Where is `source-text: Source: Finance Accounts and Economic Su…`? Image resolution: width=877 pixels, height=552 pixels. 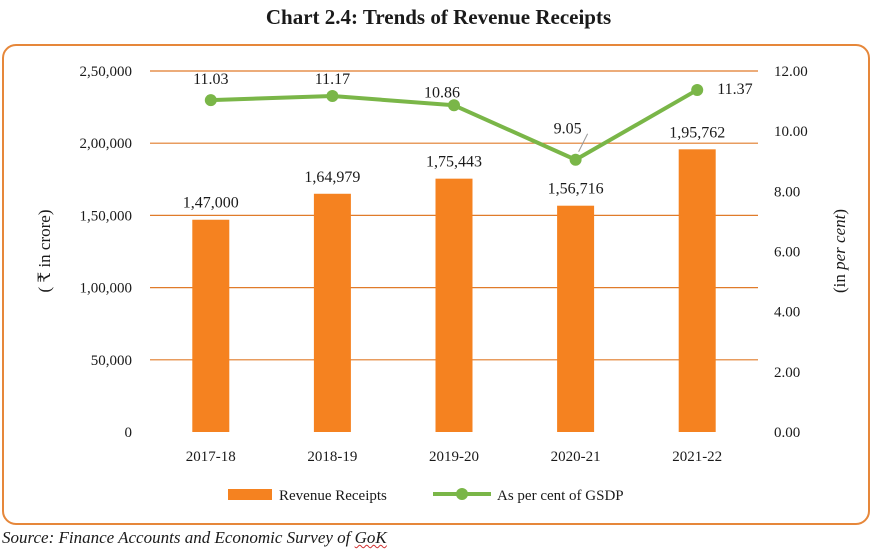
source-text: Source: Finance Accounts and Economic Su… is located at coordinates (178, 537).